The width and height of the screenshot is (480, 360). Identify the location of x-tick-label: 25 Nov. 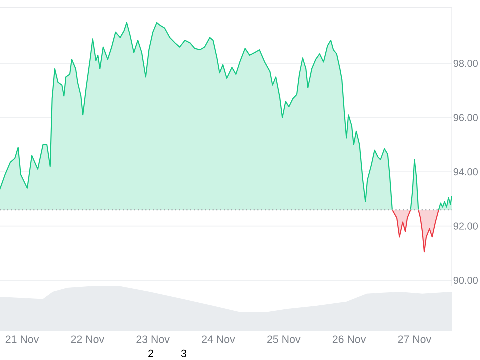
(284, 340).